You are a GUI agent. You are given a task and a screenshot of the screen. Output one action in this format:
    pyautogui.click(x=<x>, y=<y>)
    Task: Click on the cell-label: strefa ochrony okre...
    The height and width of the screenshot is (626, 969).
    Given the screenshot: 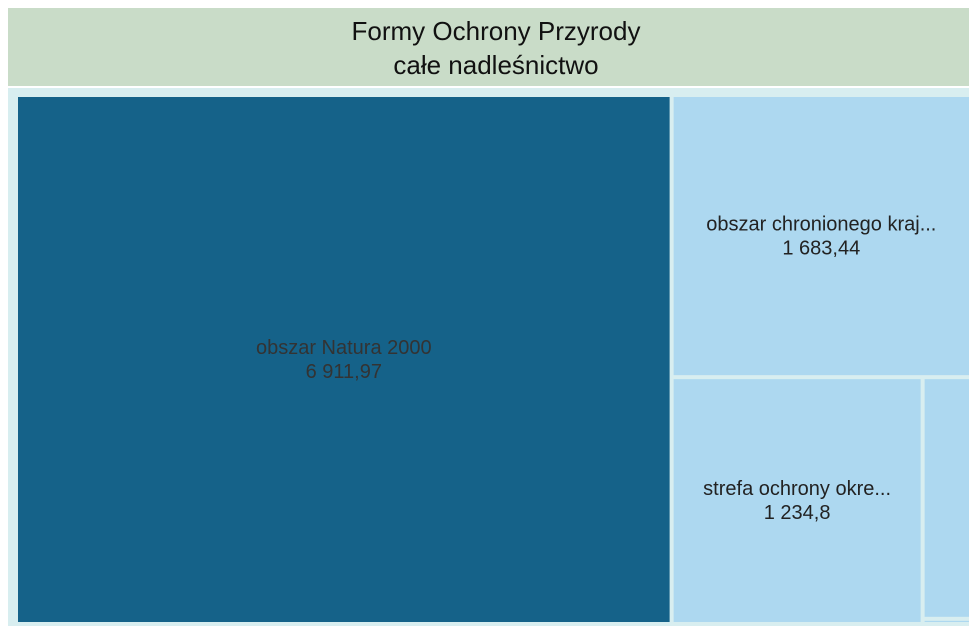 What is the action you would take?
    pyautogui.click(x=797, y=489)
    